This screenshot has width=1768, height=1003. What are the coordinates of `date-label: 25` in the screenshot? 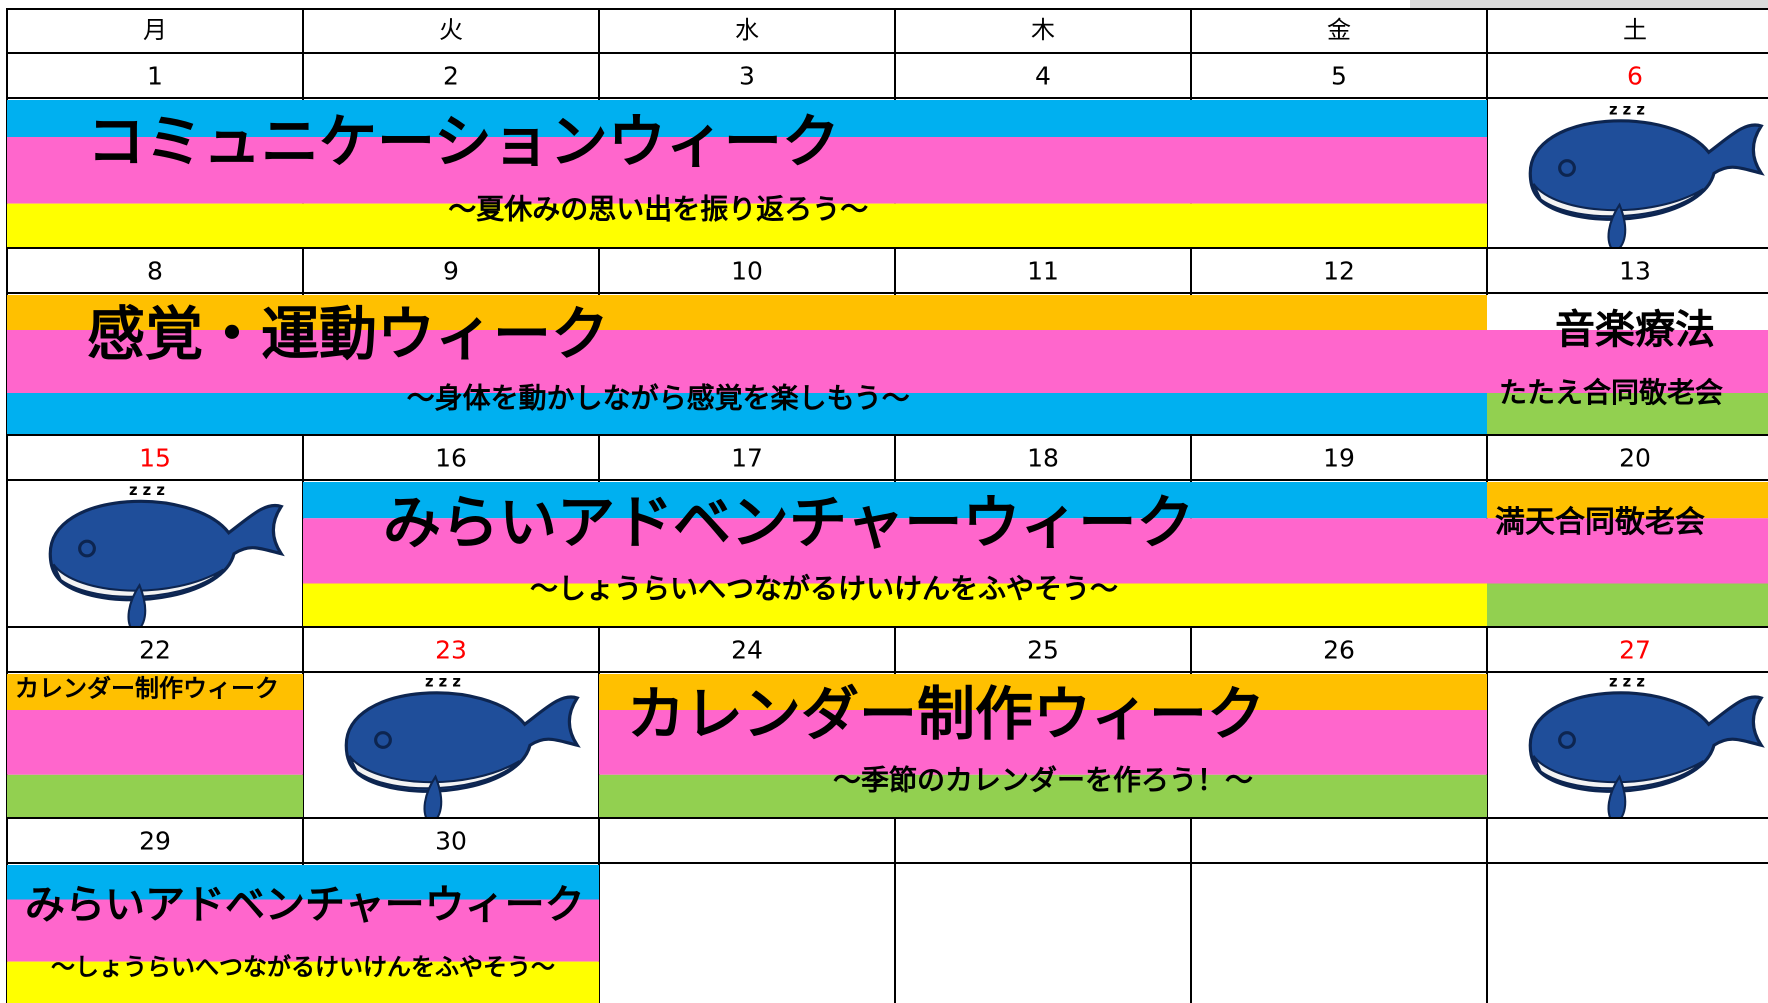 It's located at (1043, 650).